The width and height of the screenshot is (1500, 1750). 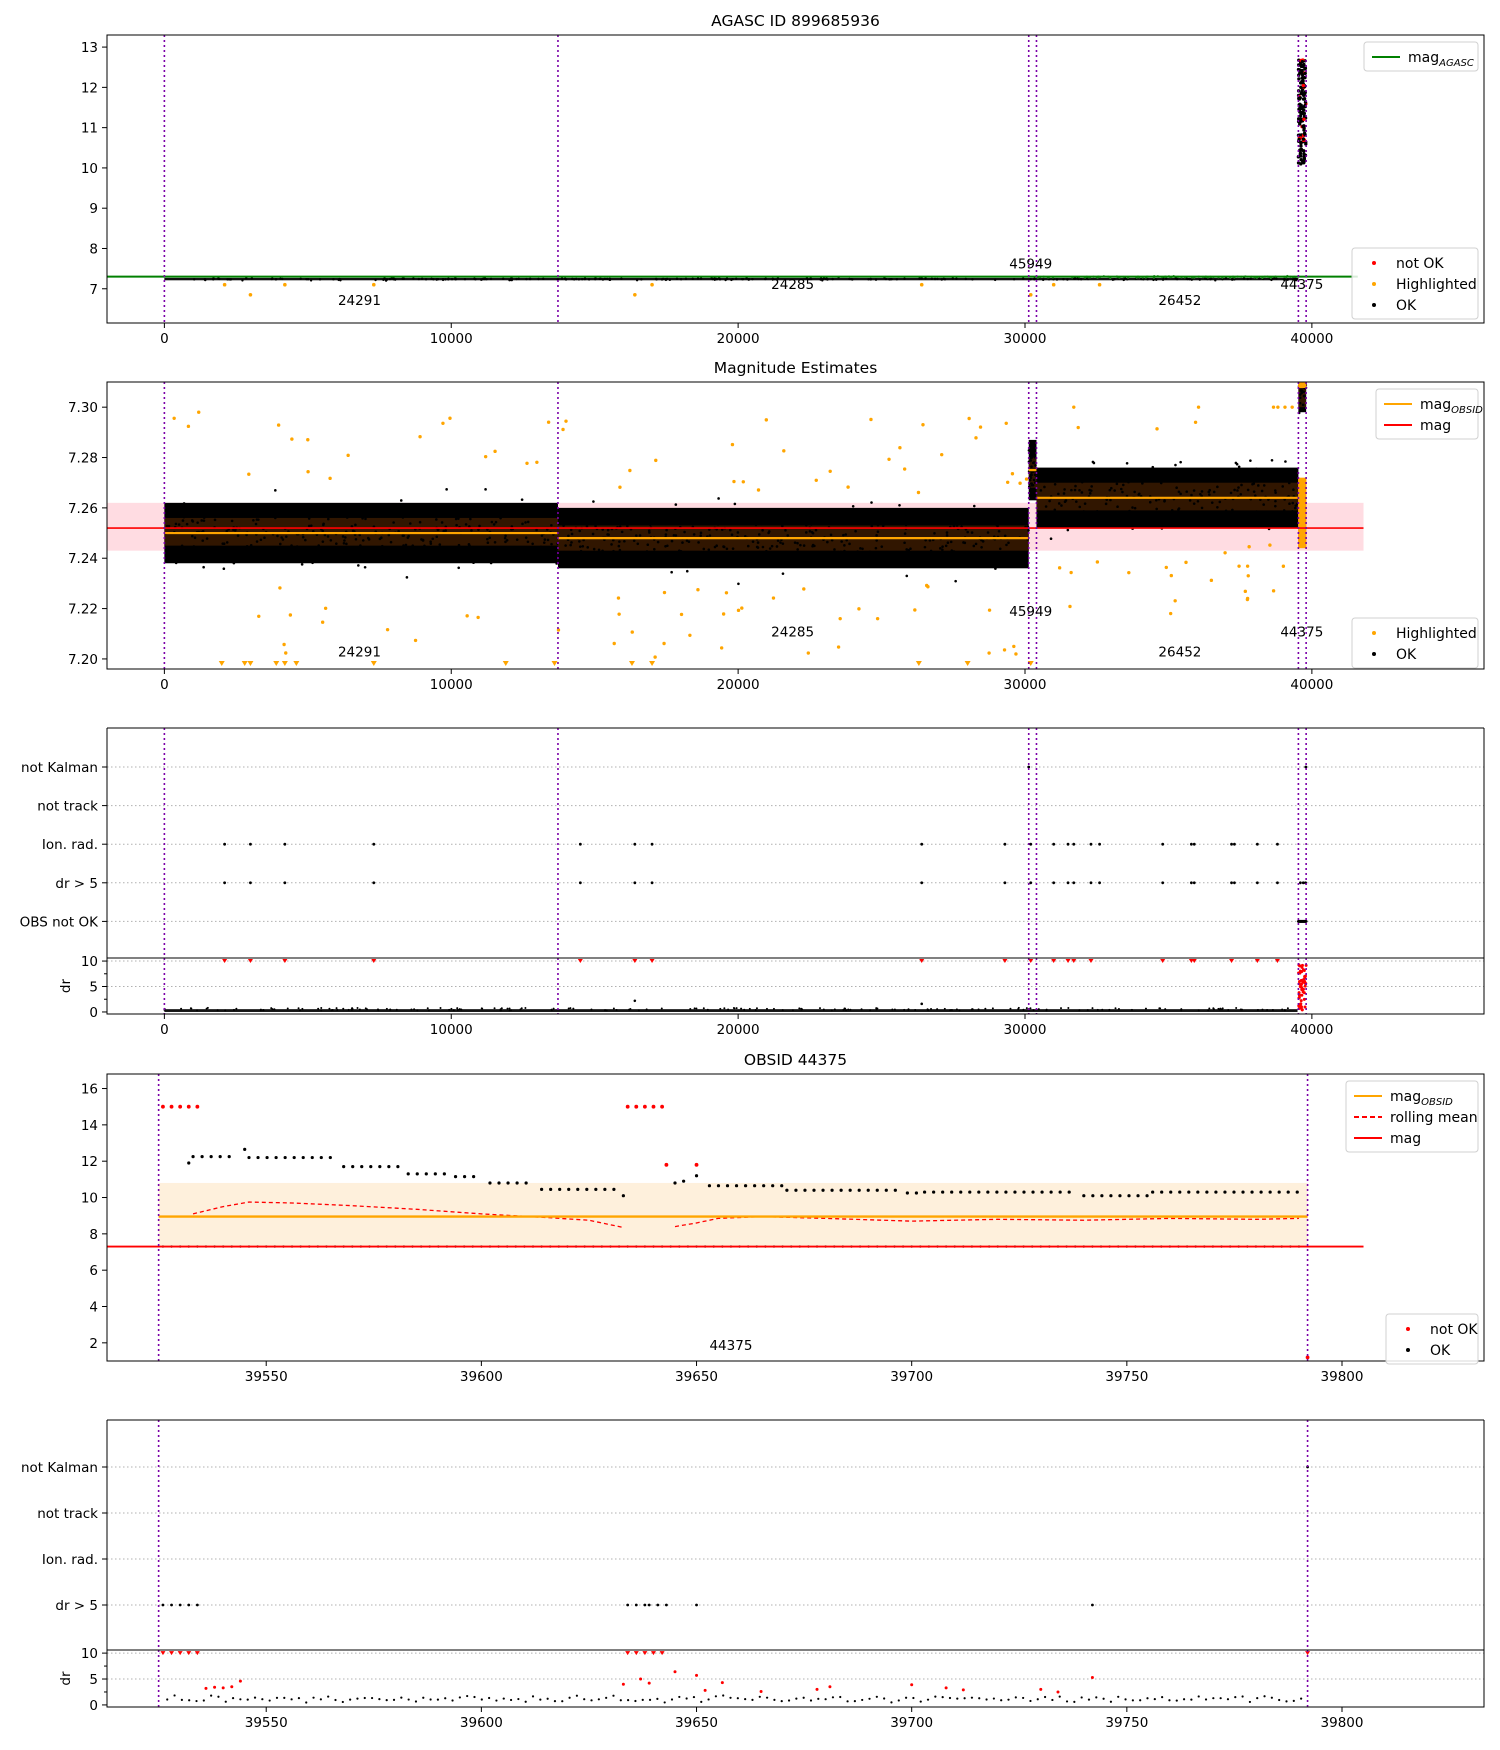 What do you see at coordinates (1311, 339) in the screenshot?
I see `x-tick-label: 40000` at bounding box center [1311, 339].